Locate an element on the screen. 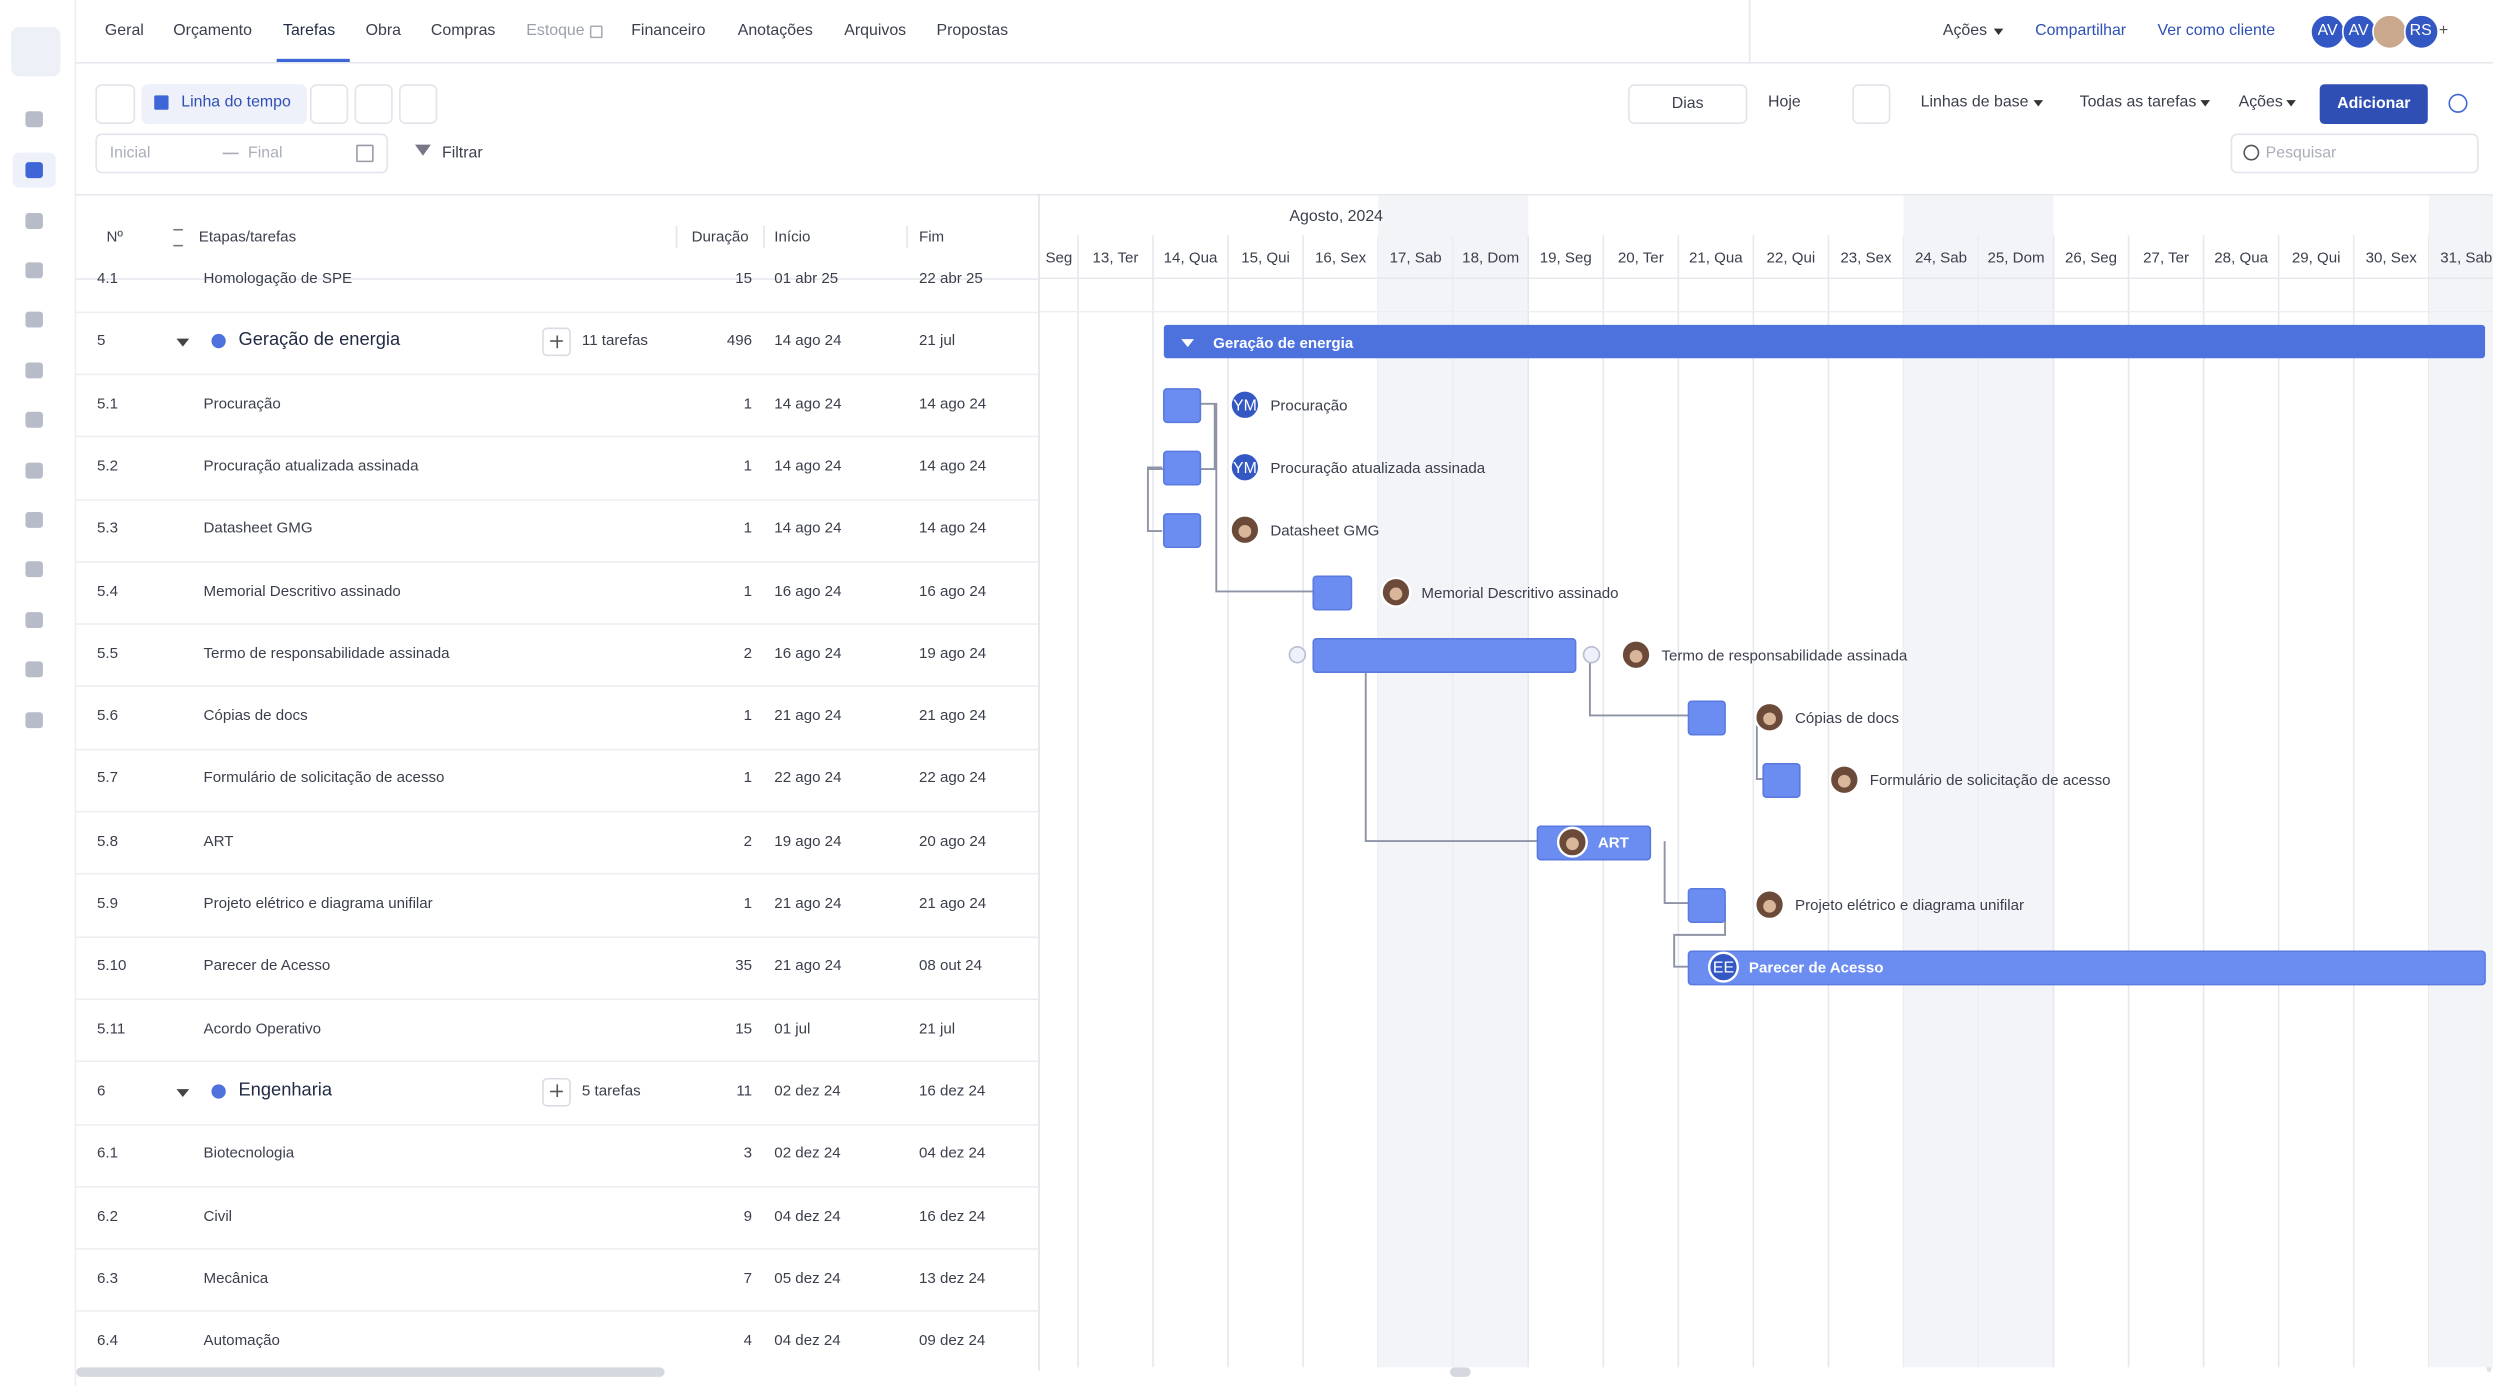  dropdown: Ações is located at coordinates (2260, 102).